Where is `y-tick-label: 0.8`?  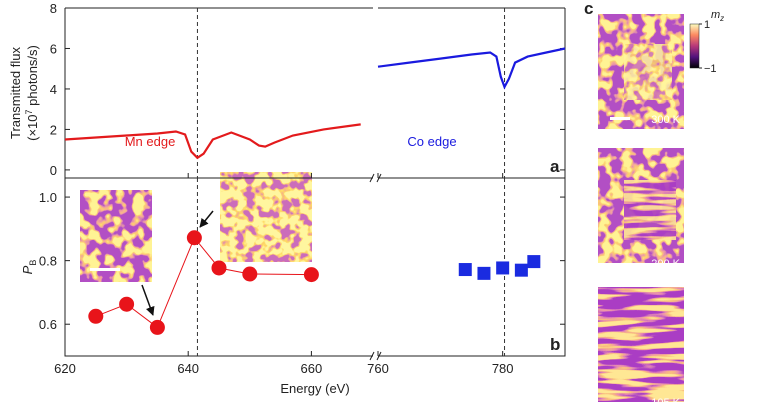
y-tick-label: 0.8 is located at coordinates (48, 261).